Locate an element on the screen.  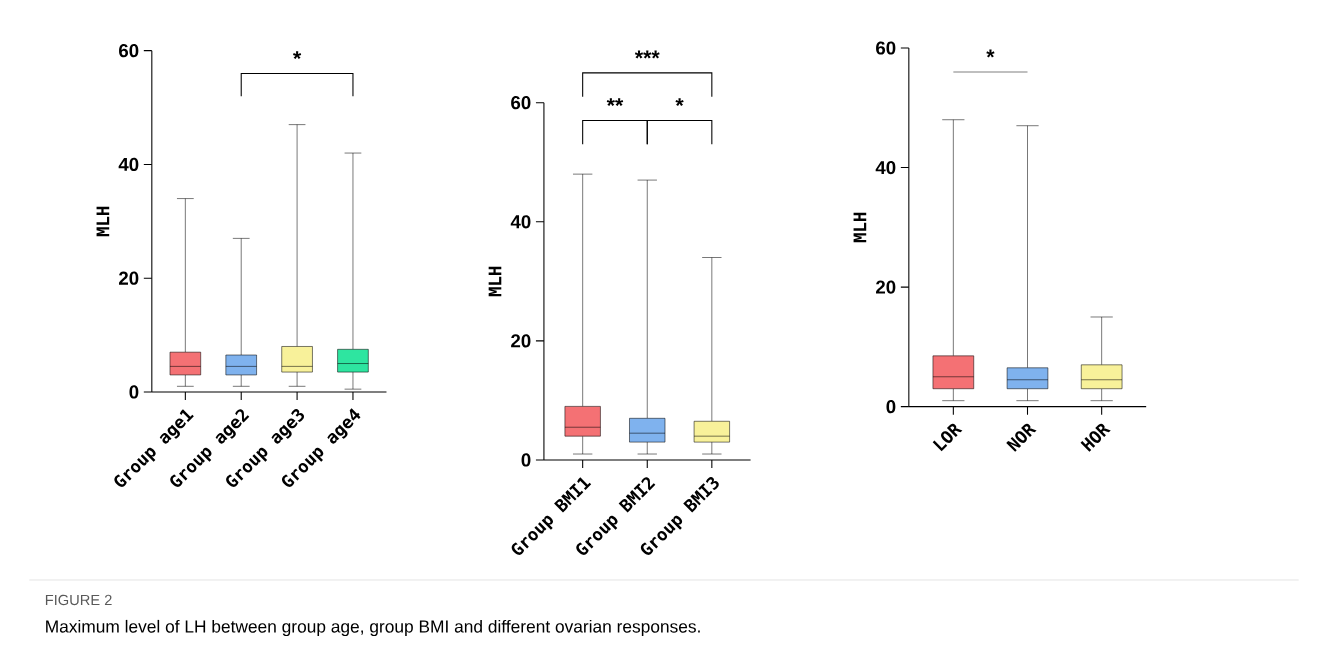
text: Maximum level of LH between group age, group BMI and different ovarian responses. is located at coordinates (373, 628).